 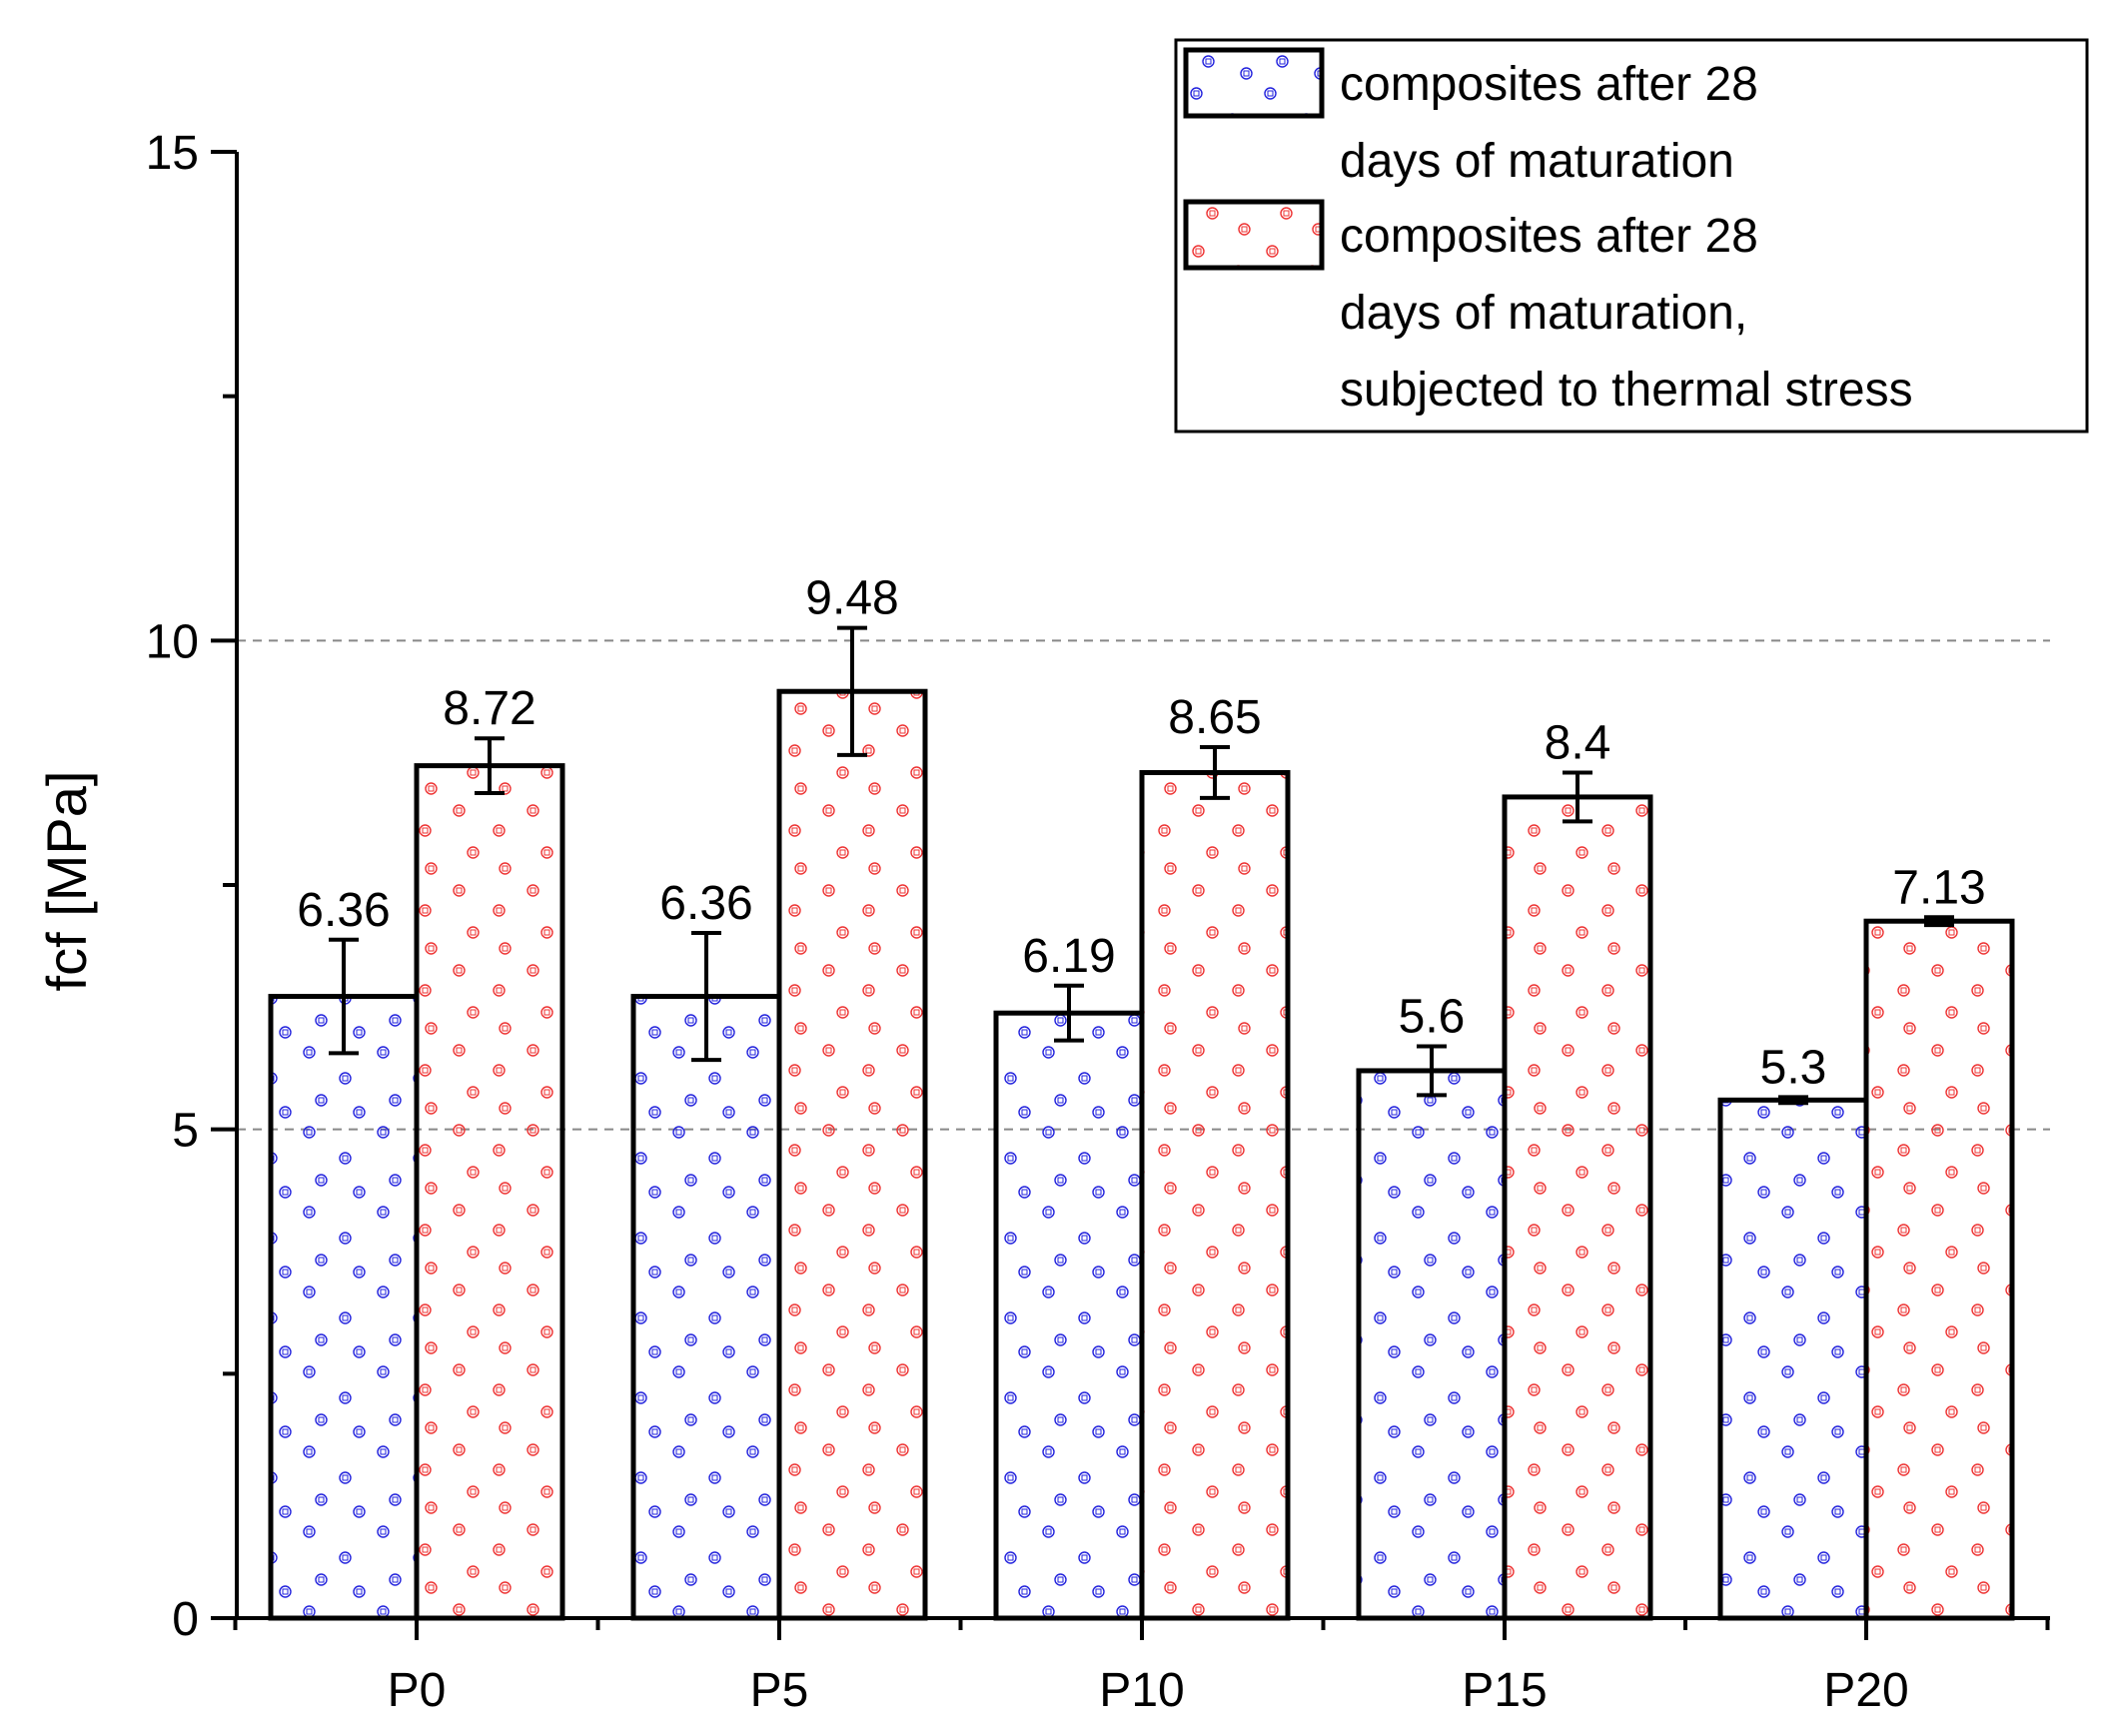 What do you see at coordinates (1793, 1067) in the screenshot?
I see `data-label-s0-P20: 5.3` at bounding box center [1793, 1067].